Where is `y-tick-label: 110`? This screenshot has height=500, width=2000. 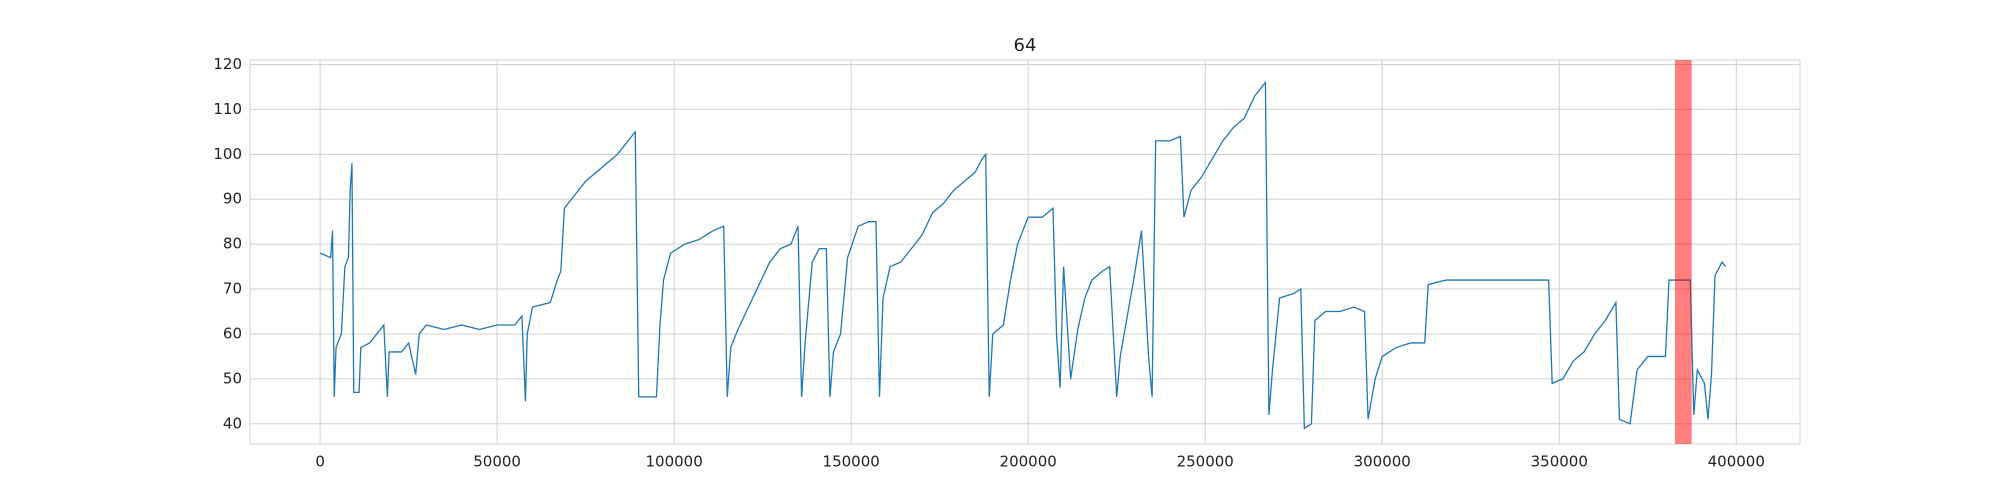
y-tick-label: 110 is located at coordinates (227, 109).